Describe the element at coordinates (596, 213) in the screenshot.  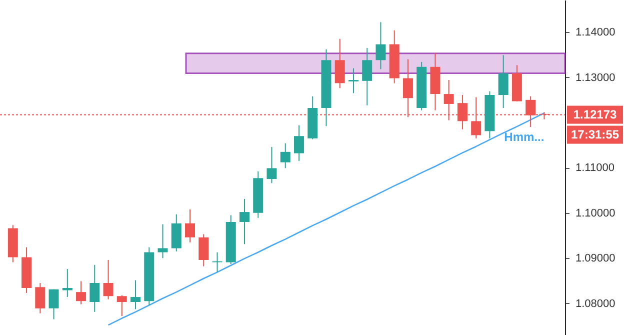
I see `y-tick-label: 1.10000` at that location.